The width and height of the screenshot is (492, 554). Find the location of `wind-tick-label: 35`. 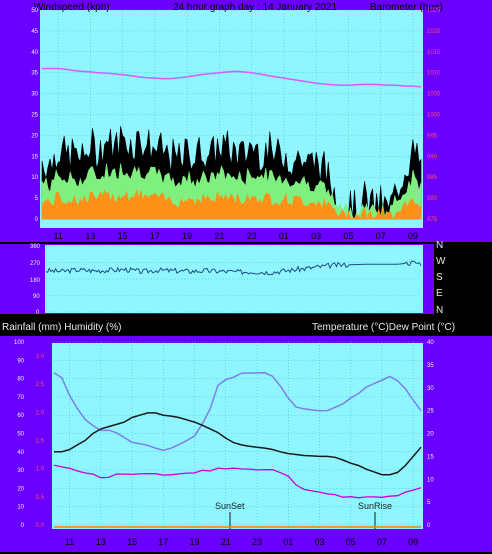

wind-tick-label: 35 is located at coordinates (34, 74).